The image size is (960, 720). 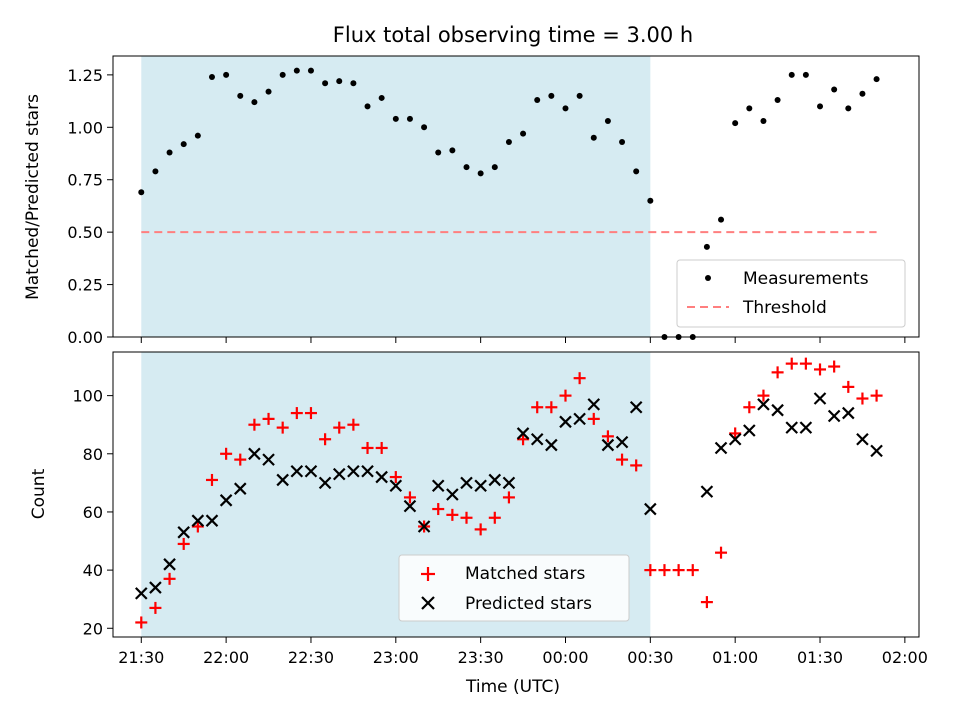 I want to click on bottom-xtick-label: 00:00, so click(x=565, y=657).